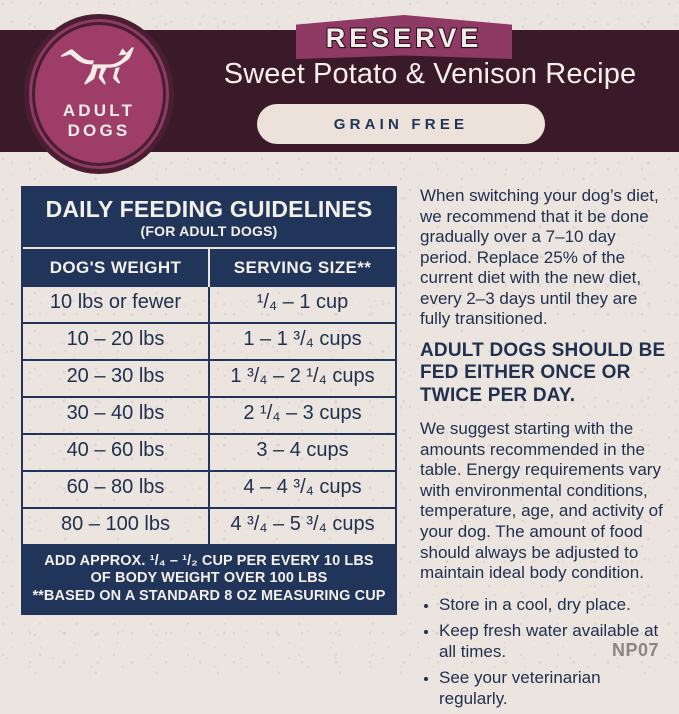 This screenshot has height=714, width=679. I want to click on cell-serving-size: 1 – 1 ³/₄ cups, so click(302, 339).